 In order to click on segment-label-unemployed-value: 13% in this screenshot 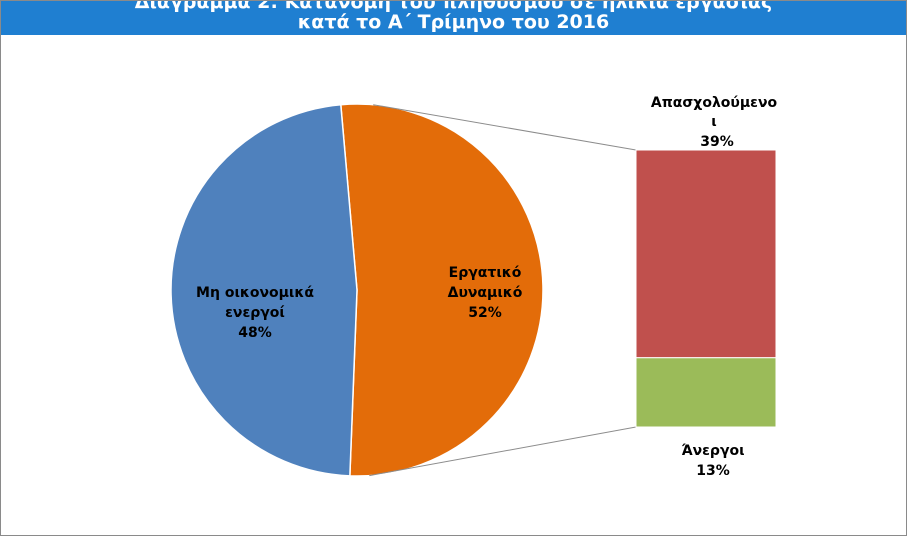, I will do `click(713, 471)`.